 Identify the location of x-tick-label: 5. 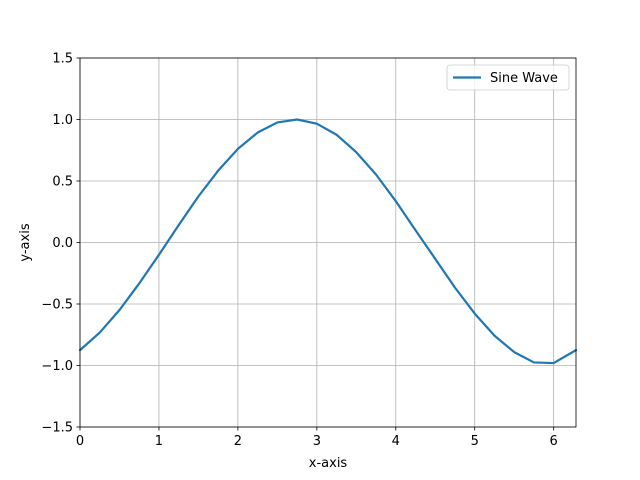
(475, 441).